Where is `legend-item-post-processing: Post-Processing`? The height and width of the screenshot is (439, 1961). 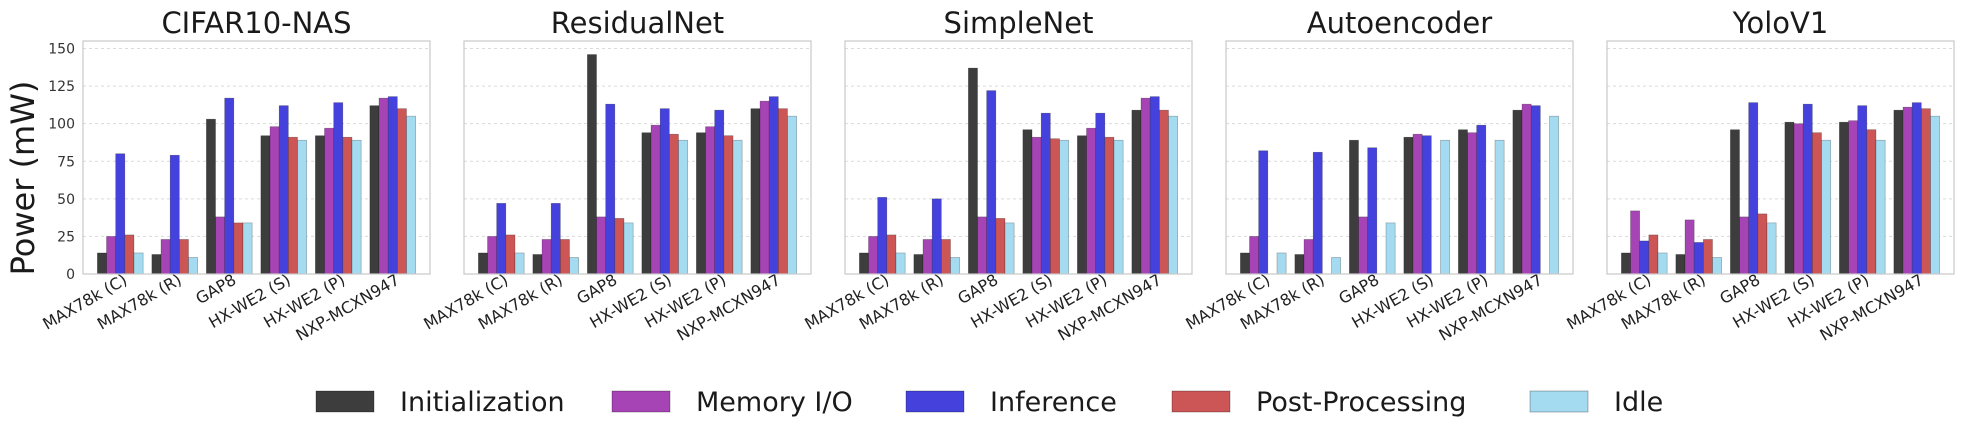
legend-item-post-processing: Post-Processing is located at coordinates (1318, 402).